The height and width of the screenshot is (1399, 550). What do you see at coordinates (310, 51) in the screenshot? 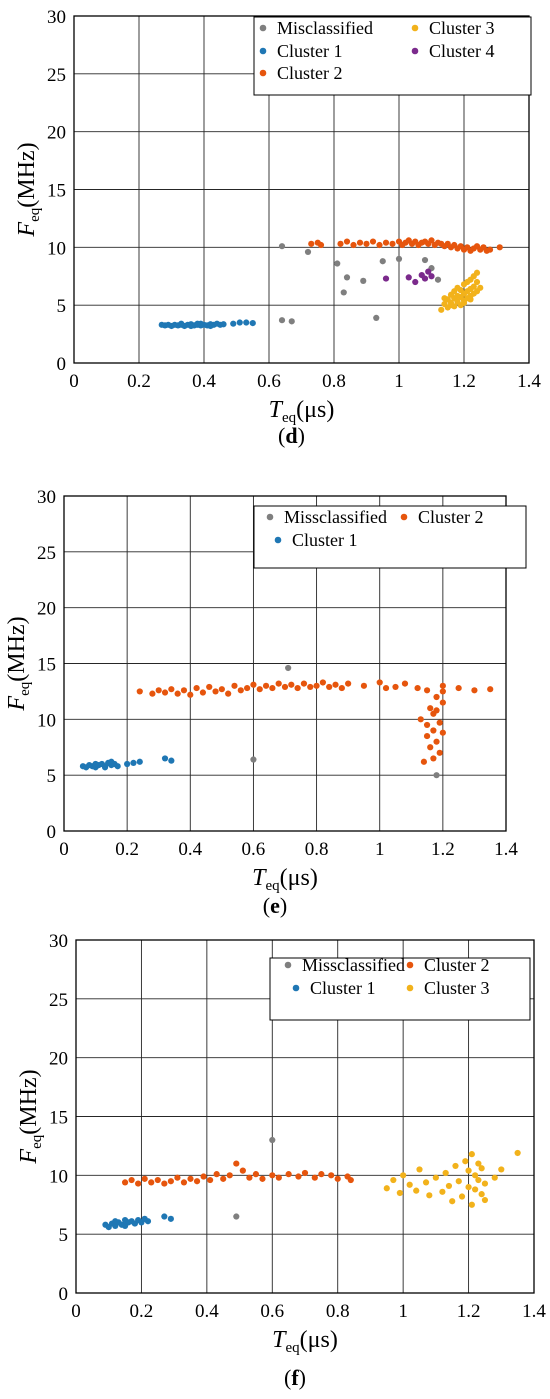
I see `legend-label: Cluster 1` at bounding box center [310, 51].